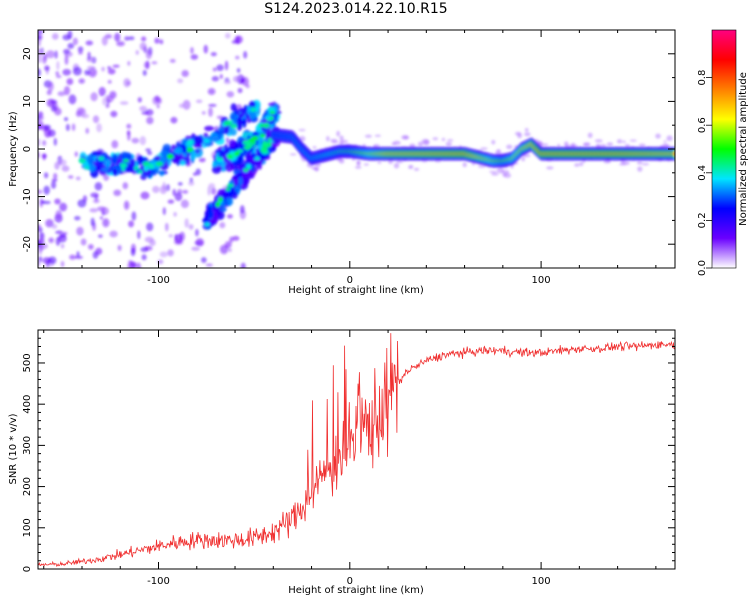 Image resolution: width=750 pixels, height=600 pixels. I want to click on chart-title: S124.2023.014.22.10.R15, so click(356, 9).